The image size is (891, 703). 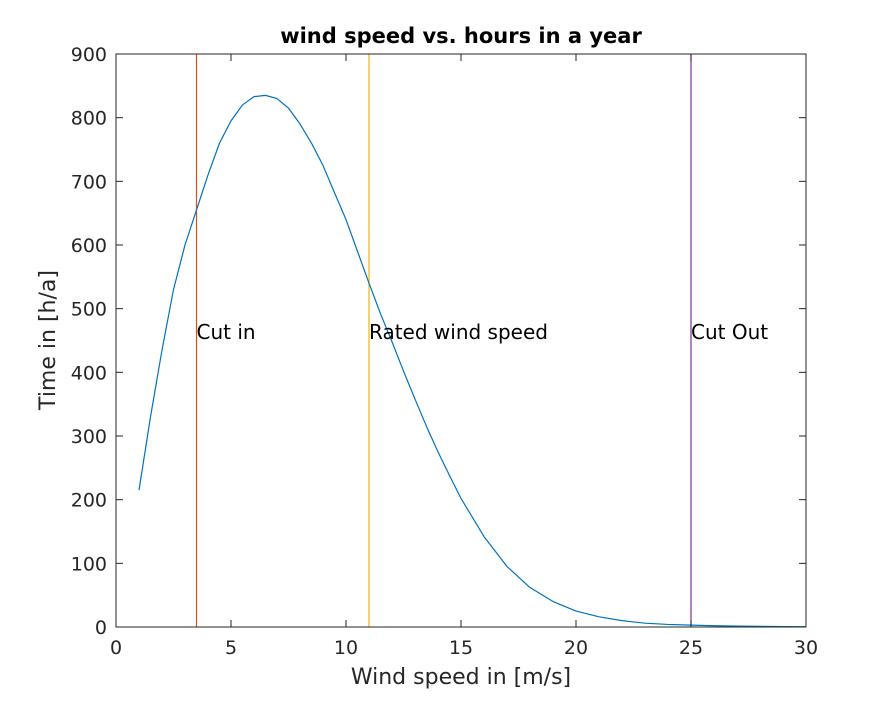 What do you see at coordinates (461, 677) in the screenshot?
I see `x-axis-label: Wind speed in [m/s]` at bounding box center [461, 677].